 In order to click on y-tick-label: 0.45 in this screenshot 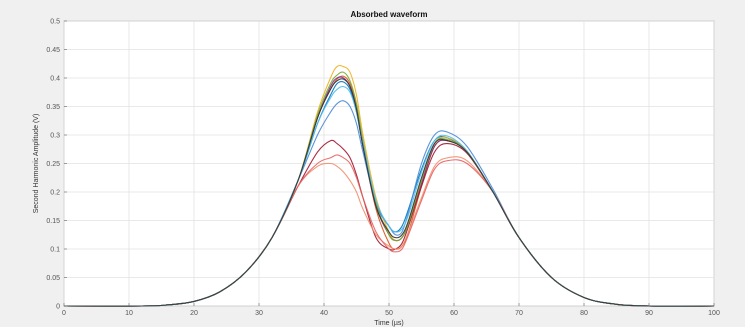, I will do `click(53, 50)`.